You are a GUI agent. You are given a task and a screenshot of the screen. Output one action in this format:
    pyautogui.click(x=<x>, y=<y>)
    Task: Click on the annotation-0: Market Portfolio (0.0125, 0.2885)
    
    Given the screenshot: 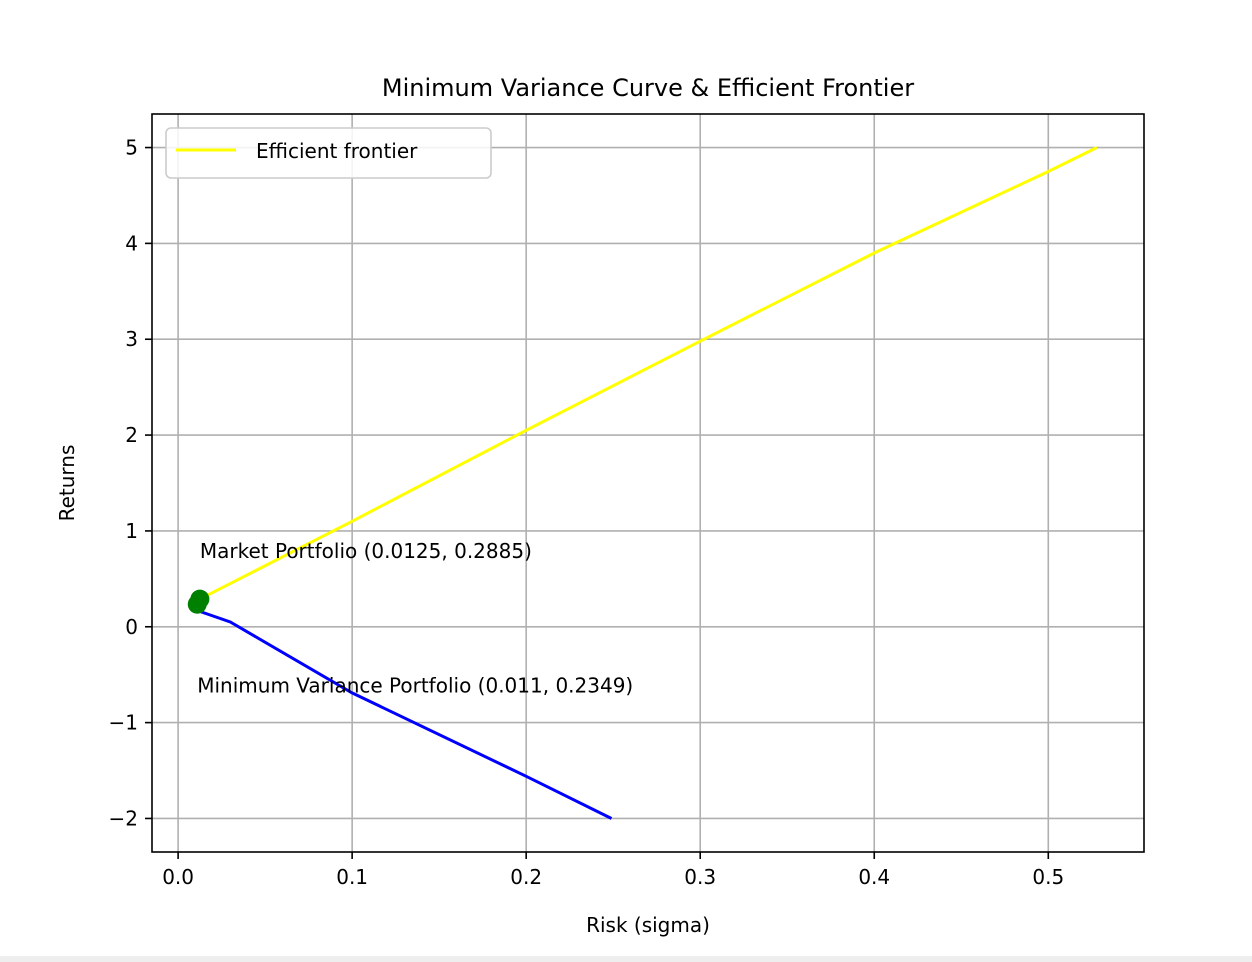 What is the action you would take?
    pyautogui.click(x=366, y=551)
    